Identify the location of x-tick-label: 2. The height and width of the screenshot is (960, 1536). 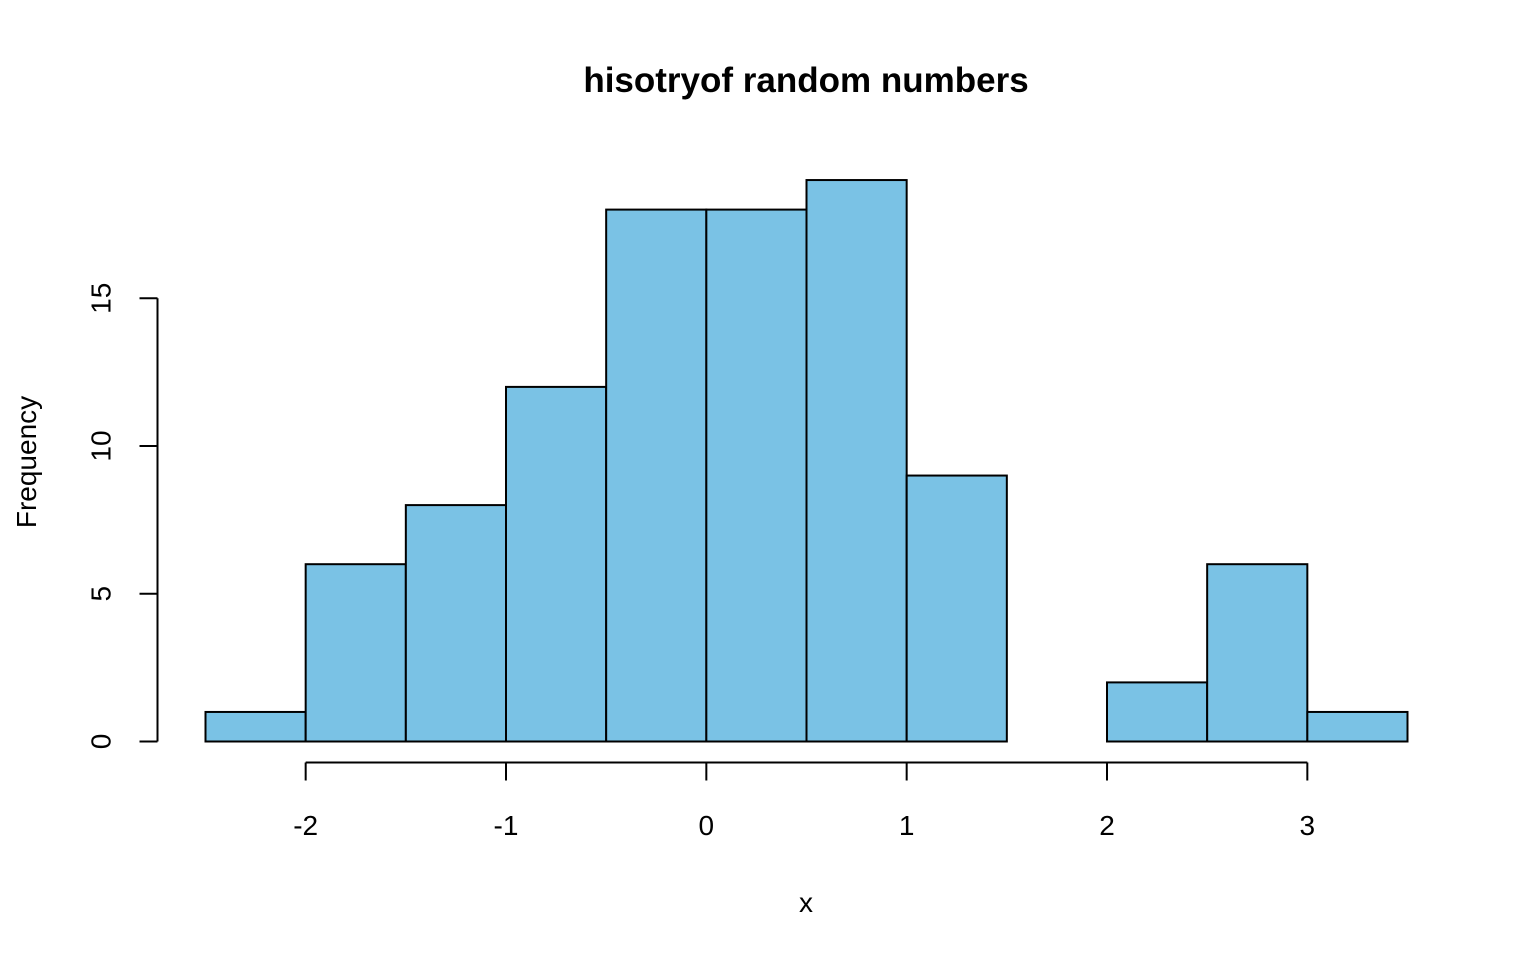
(1107, 825).